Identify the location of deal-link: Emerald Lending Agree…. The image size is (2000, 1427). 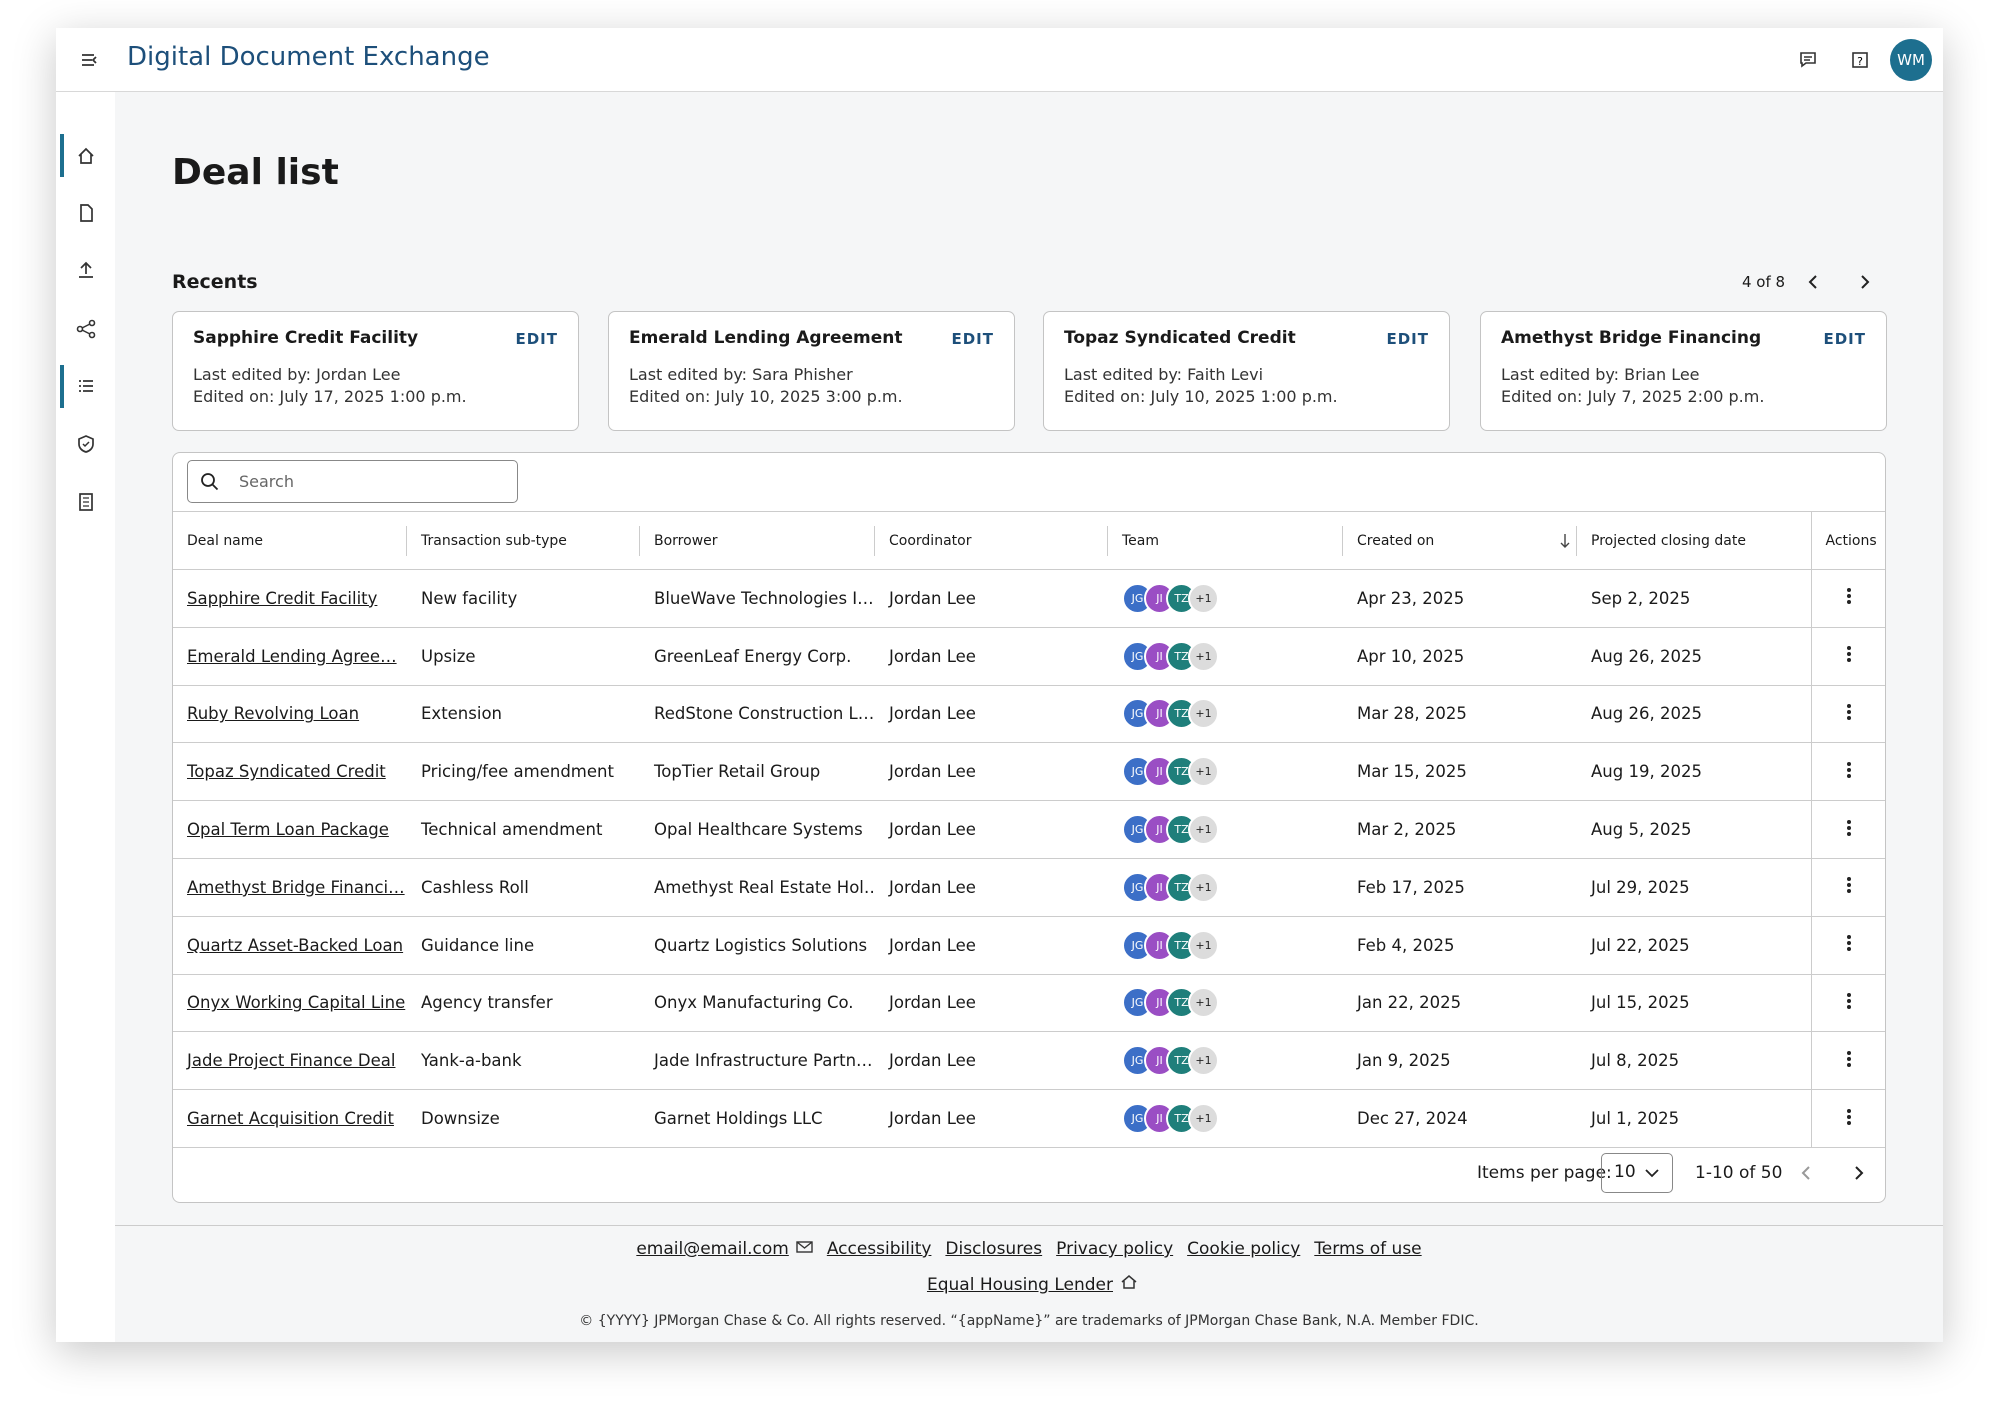
(290, 656).